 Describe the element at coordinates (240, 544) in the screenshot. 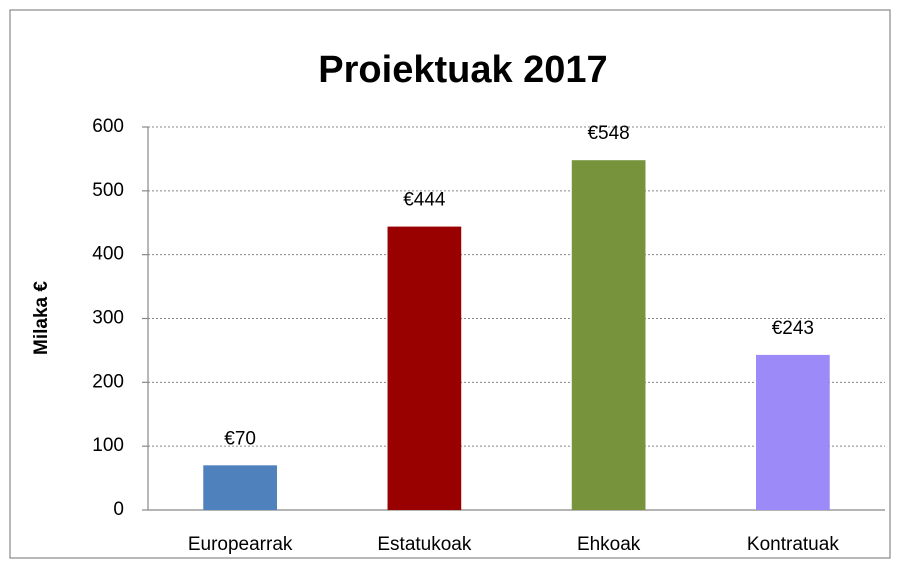

I see `x-tick-label: Europearrak` at that location.